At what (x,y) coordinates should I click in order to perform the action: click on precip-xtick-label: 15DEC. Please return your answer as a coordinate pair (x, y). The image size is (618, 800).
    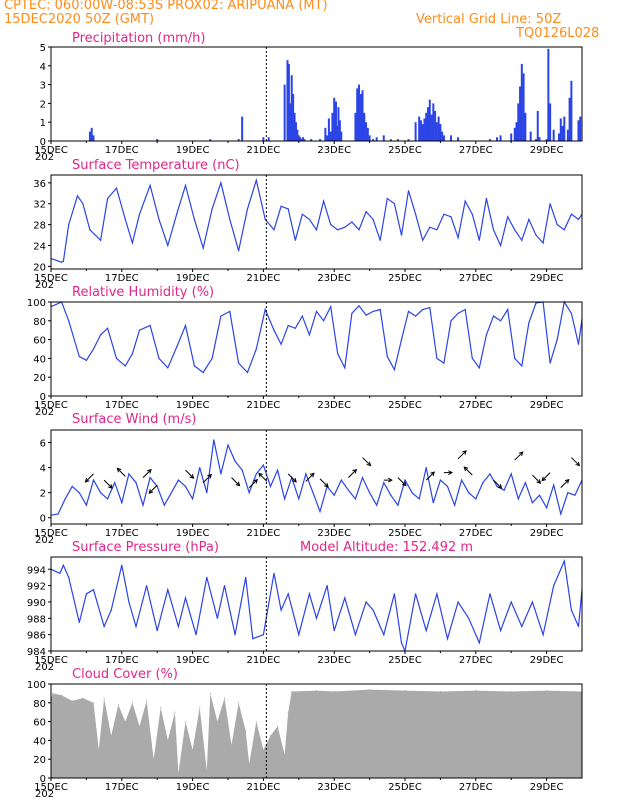
    Looking at the image, I should click on (51, 150).